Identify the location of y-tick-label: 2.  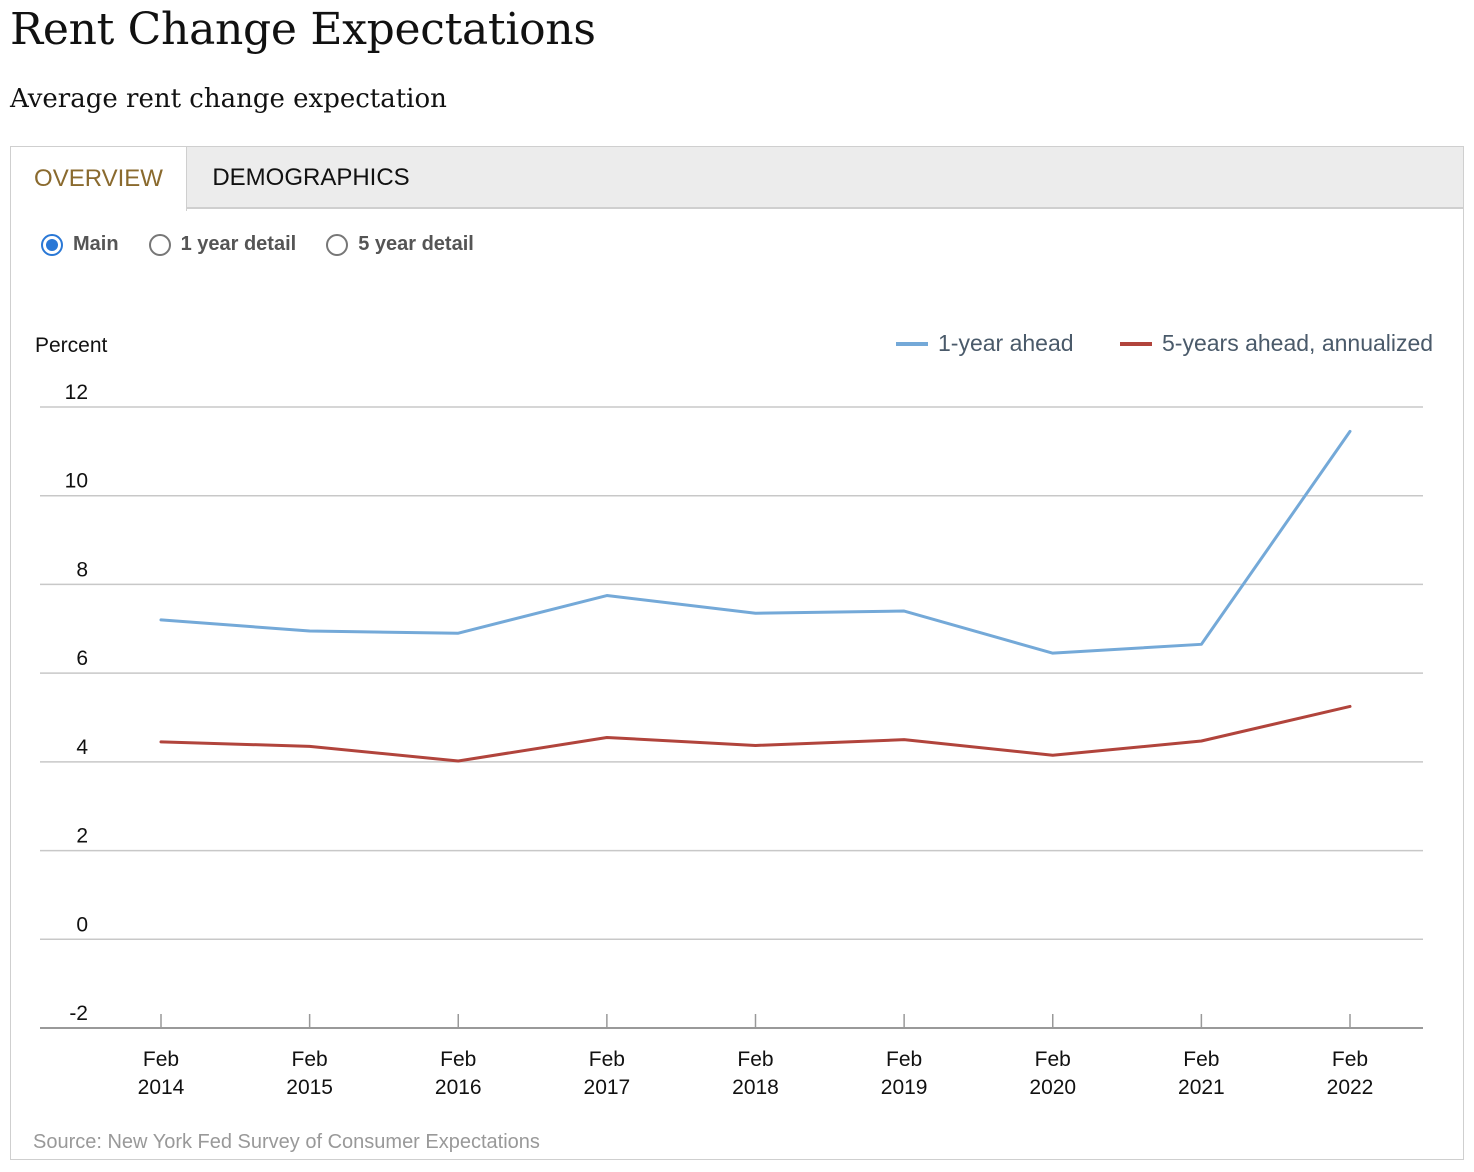
(82, 836).